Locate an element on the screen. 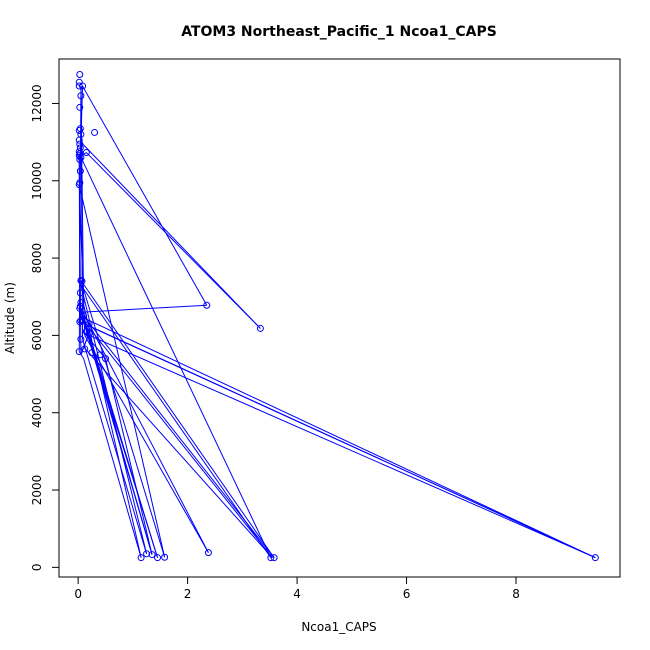  y-tick-label: 12000 is located at coordinates (37, 103).